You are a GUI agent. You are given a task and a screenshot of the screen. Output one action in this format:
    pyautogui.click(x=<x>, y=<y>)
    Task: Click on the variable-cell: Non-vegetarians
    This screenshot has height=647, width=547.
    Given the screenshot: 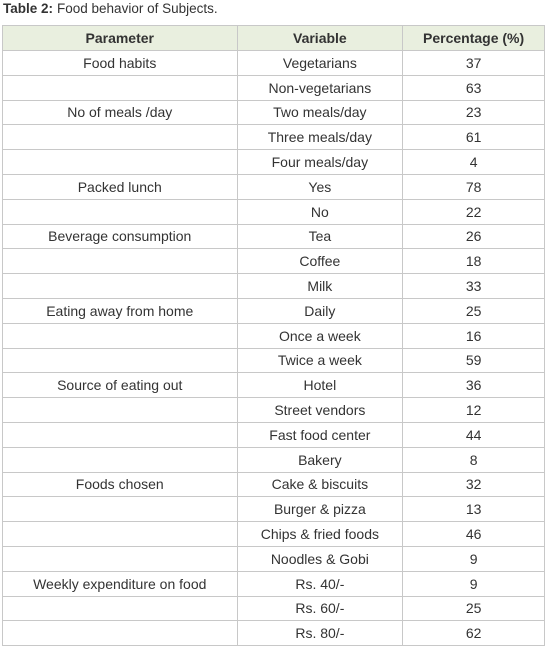 What is the action you would take?
    pyautogui.click(x=320, y=87)
    